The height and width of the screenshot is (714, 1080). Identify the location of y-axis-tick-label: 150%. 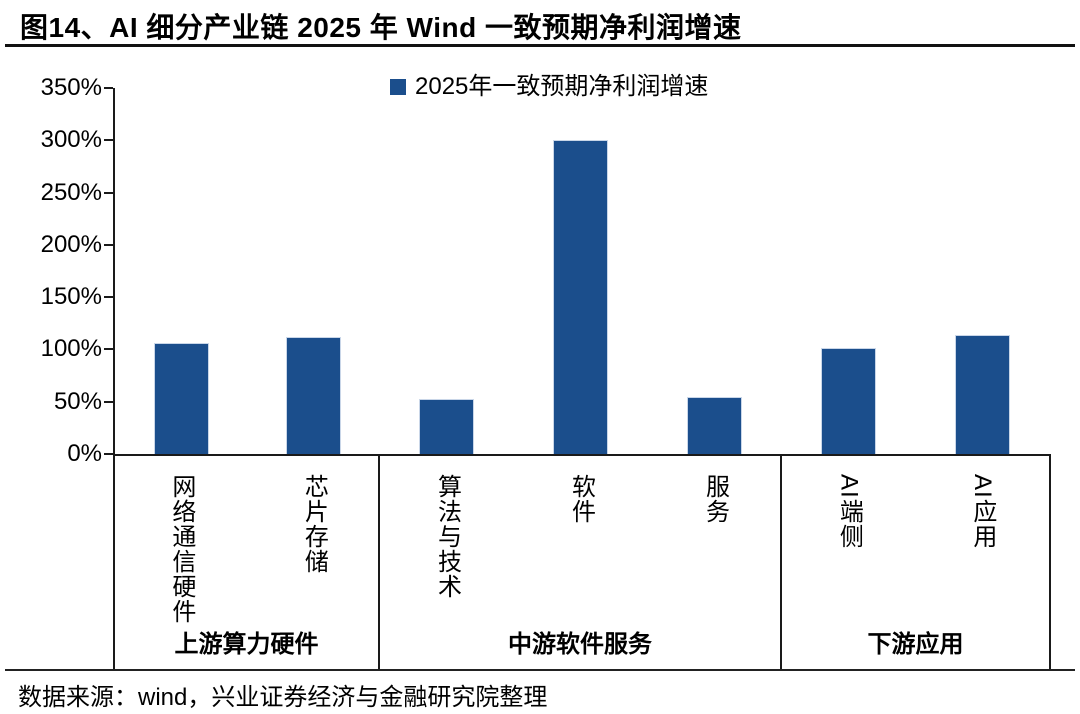
(71, 297).